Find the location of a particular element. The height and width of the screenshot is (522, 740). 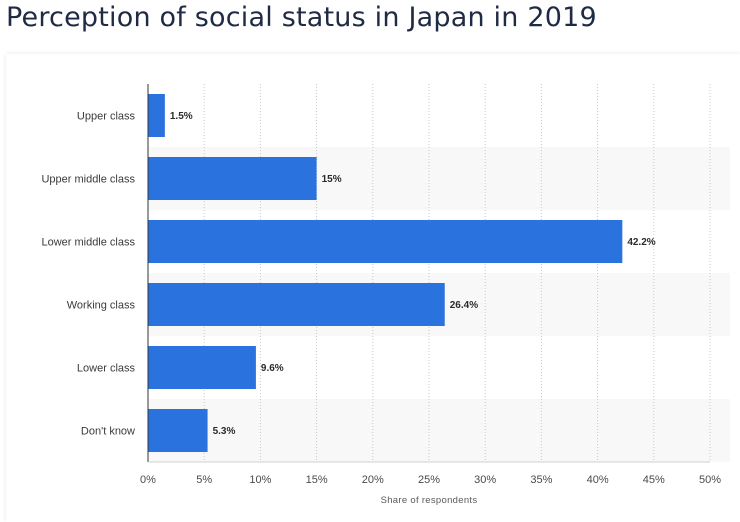

value-label: 42.2% is located at coordinates (641, 242).